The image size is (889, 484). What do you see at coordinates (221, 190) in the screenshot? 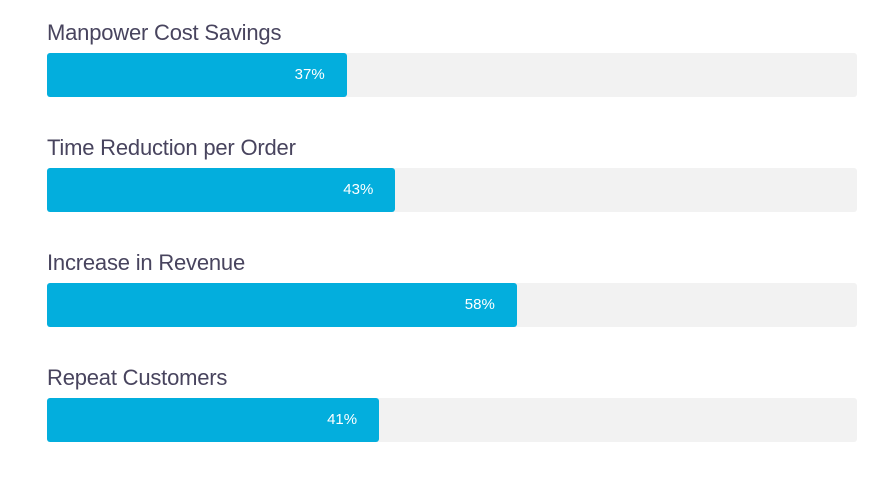
I see `progress-fill: 43%` at bounding box center [221, 190].